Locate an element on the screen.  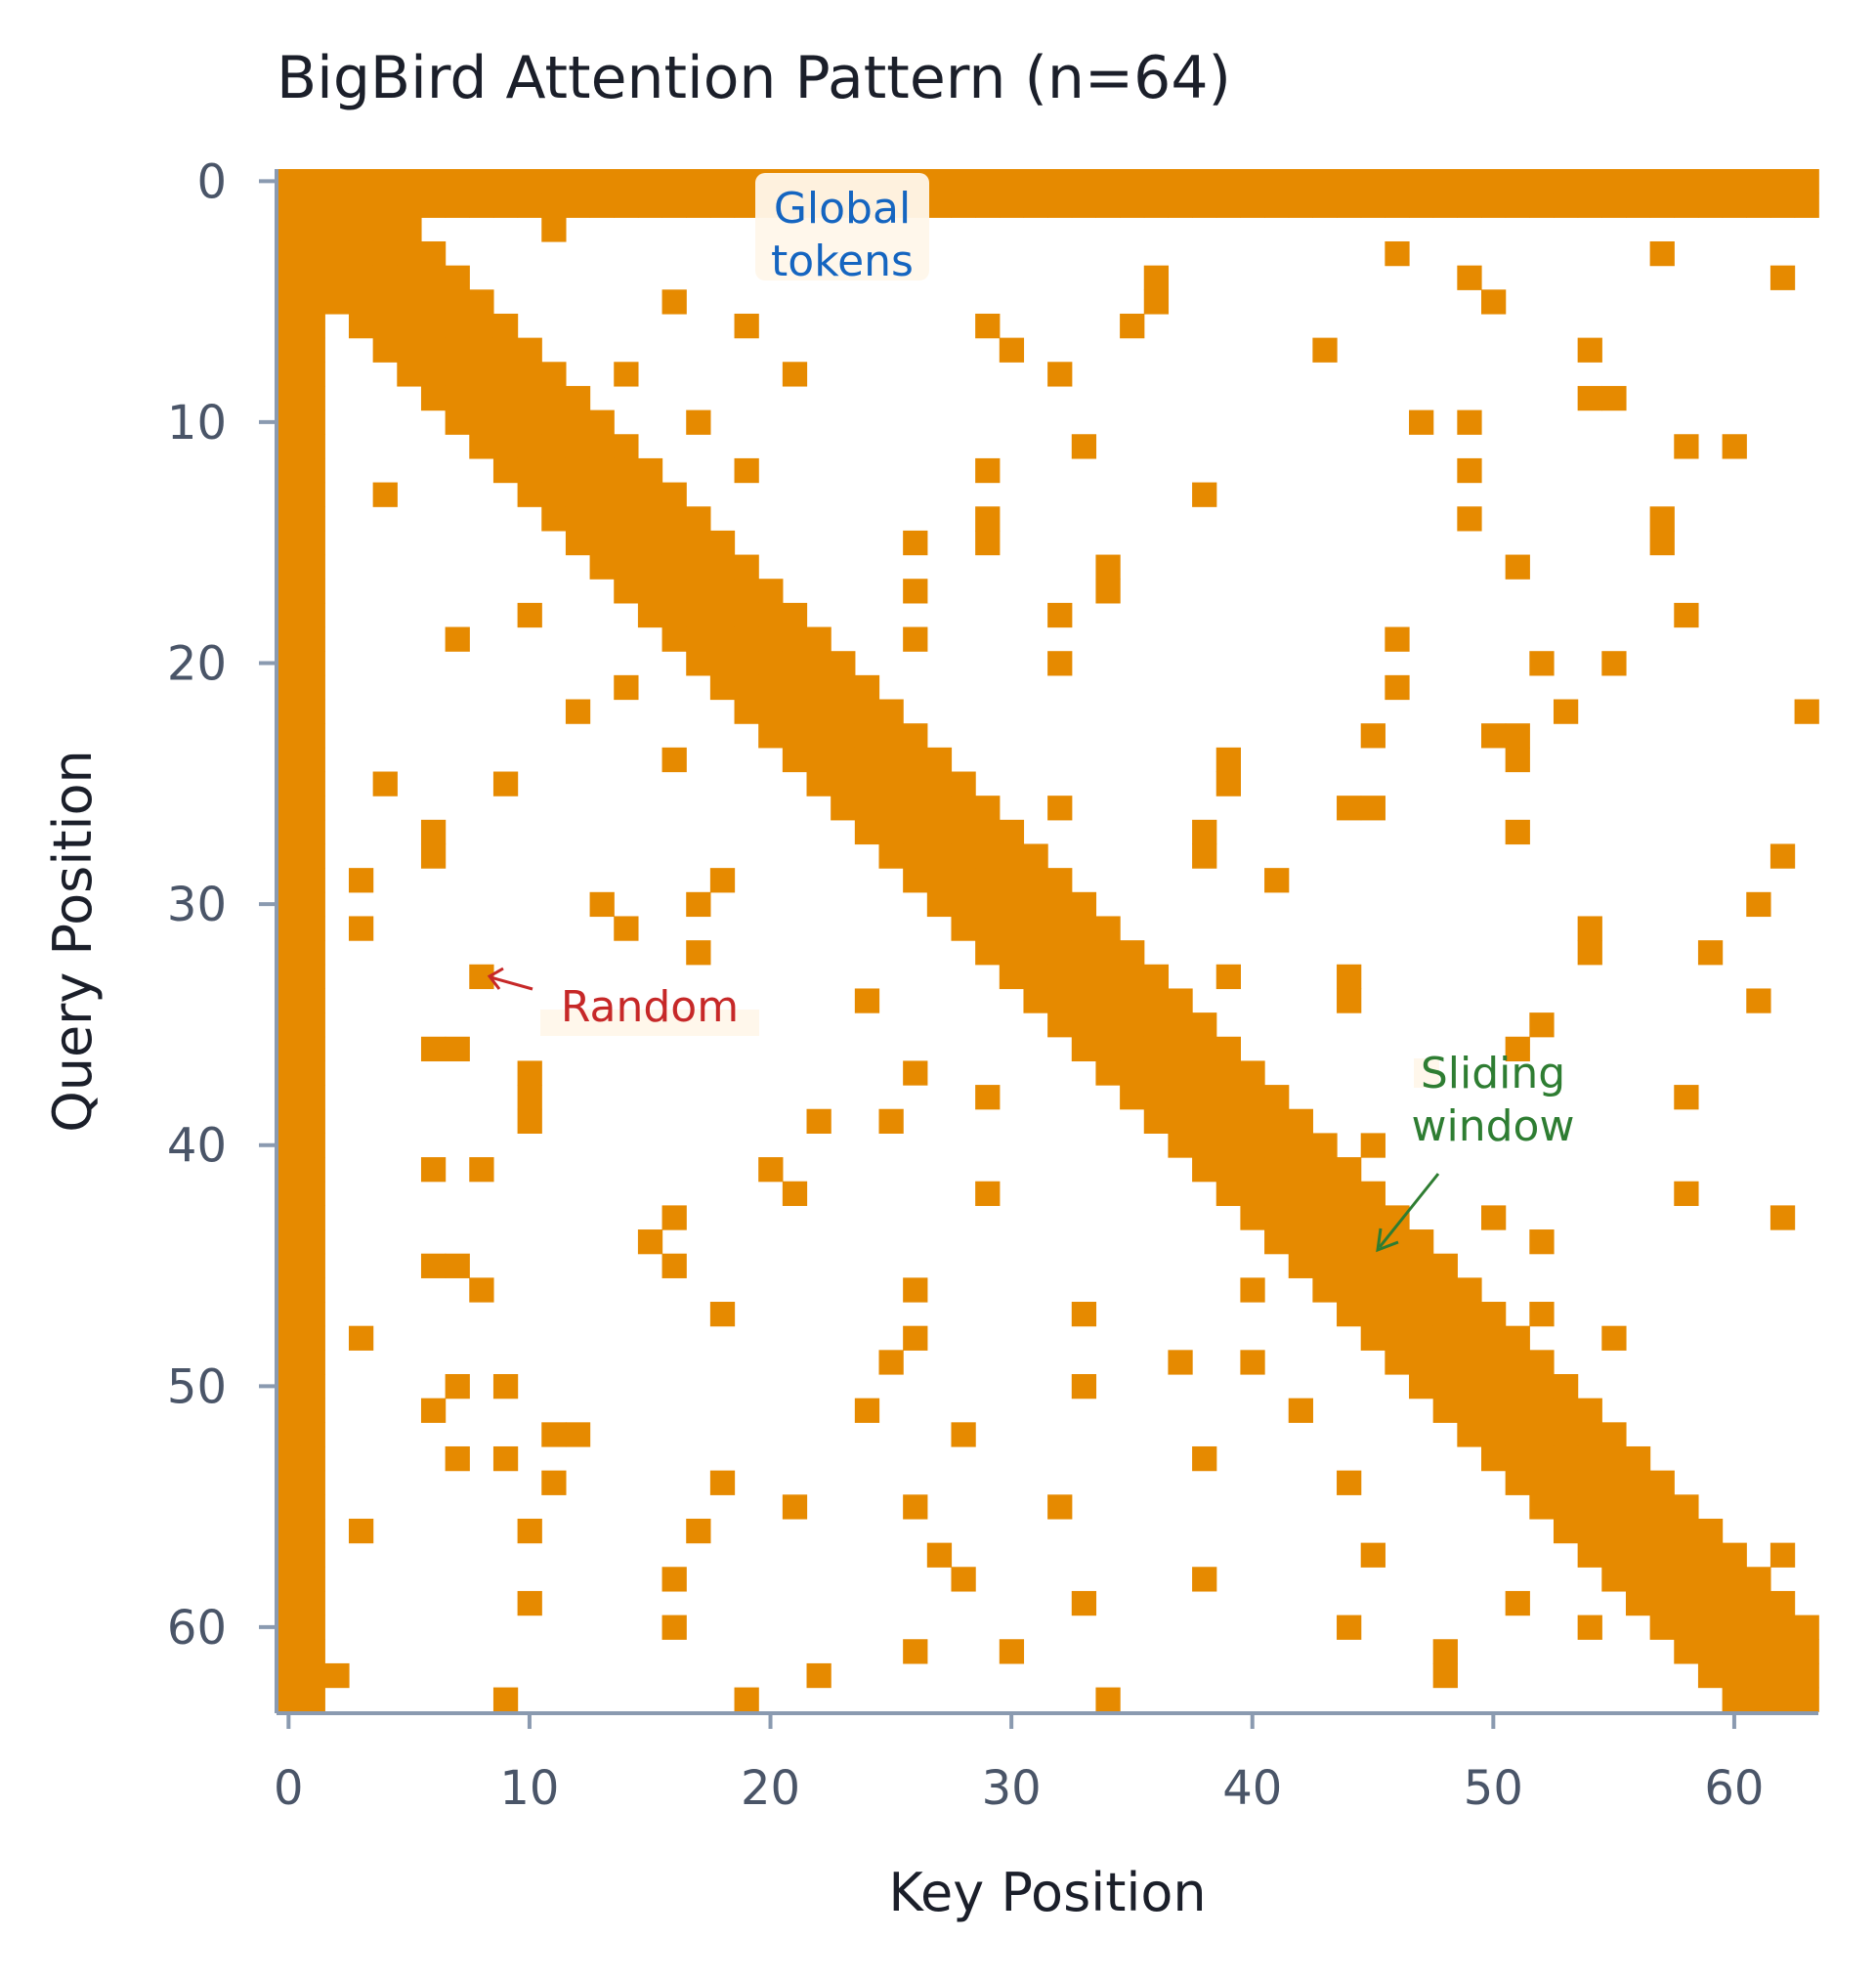
x-tick-label: 60 is located at coordinates (1734, 1788).